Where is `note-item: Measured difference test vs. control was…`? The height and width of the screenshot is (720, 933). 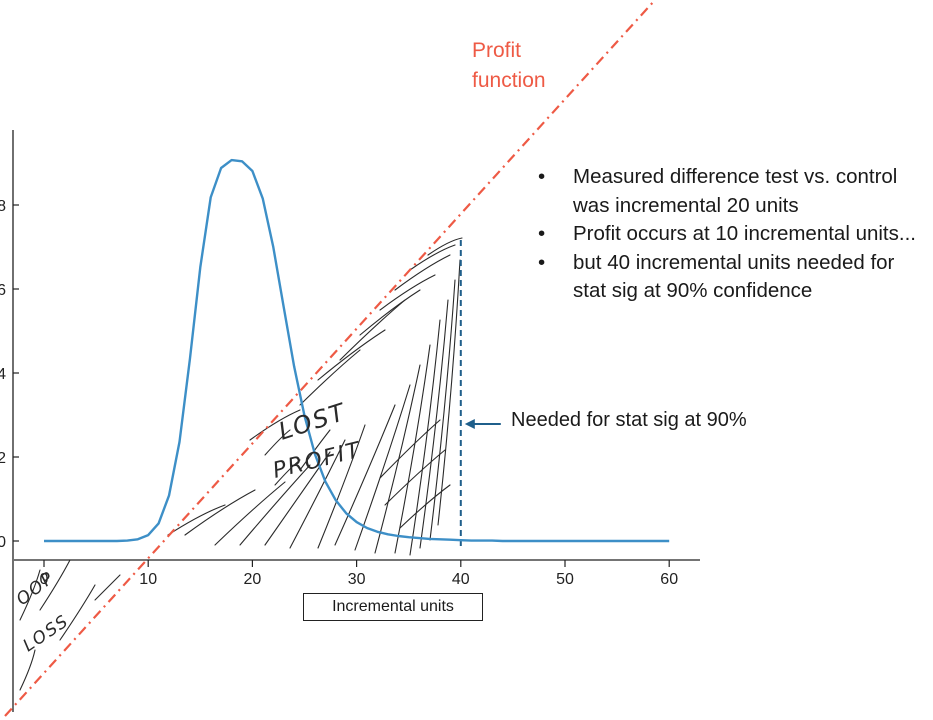
note-item: Measured difference test vs. control was… is located at coordinates (735, 191).